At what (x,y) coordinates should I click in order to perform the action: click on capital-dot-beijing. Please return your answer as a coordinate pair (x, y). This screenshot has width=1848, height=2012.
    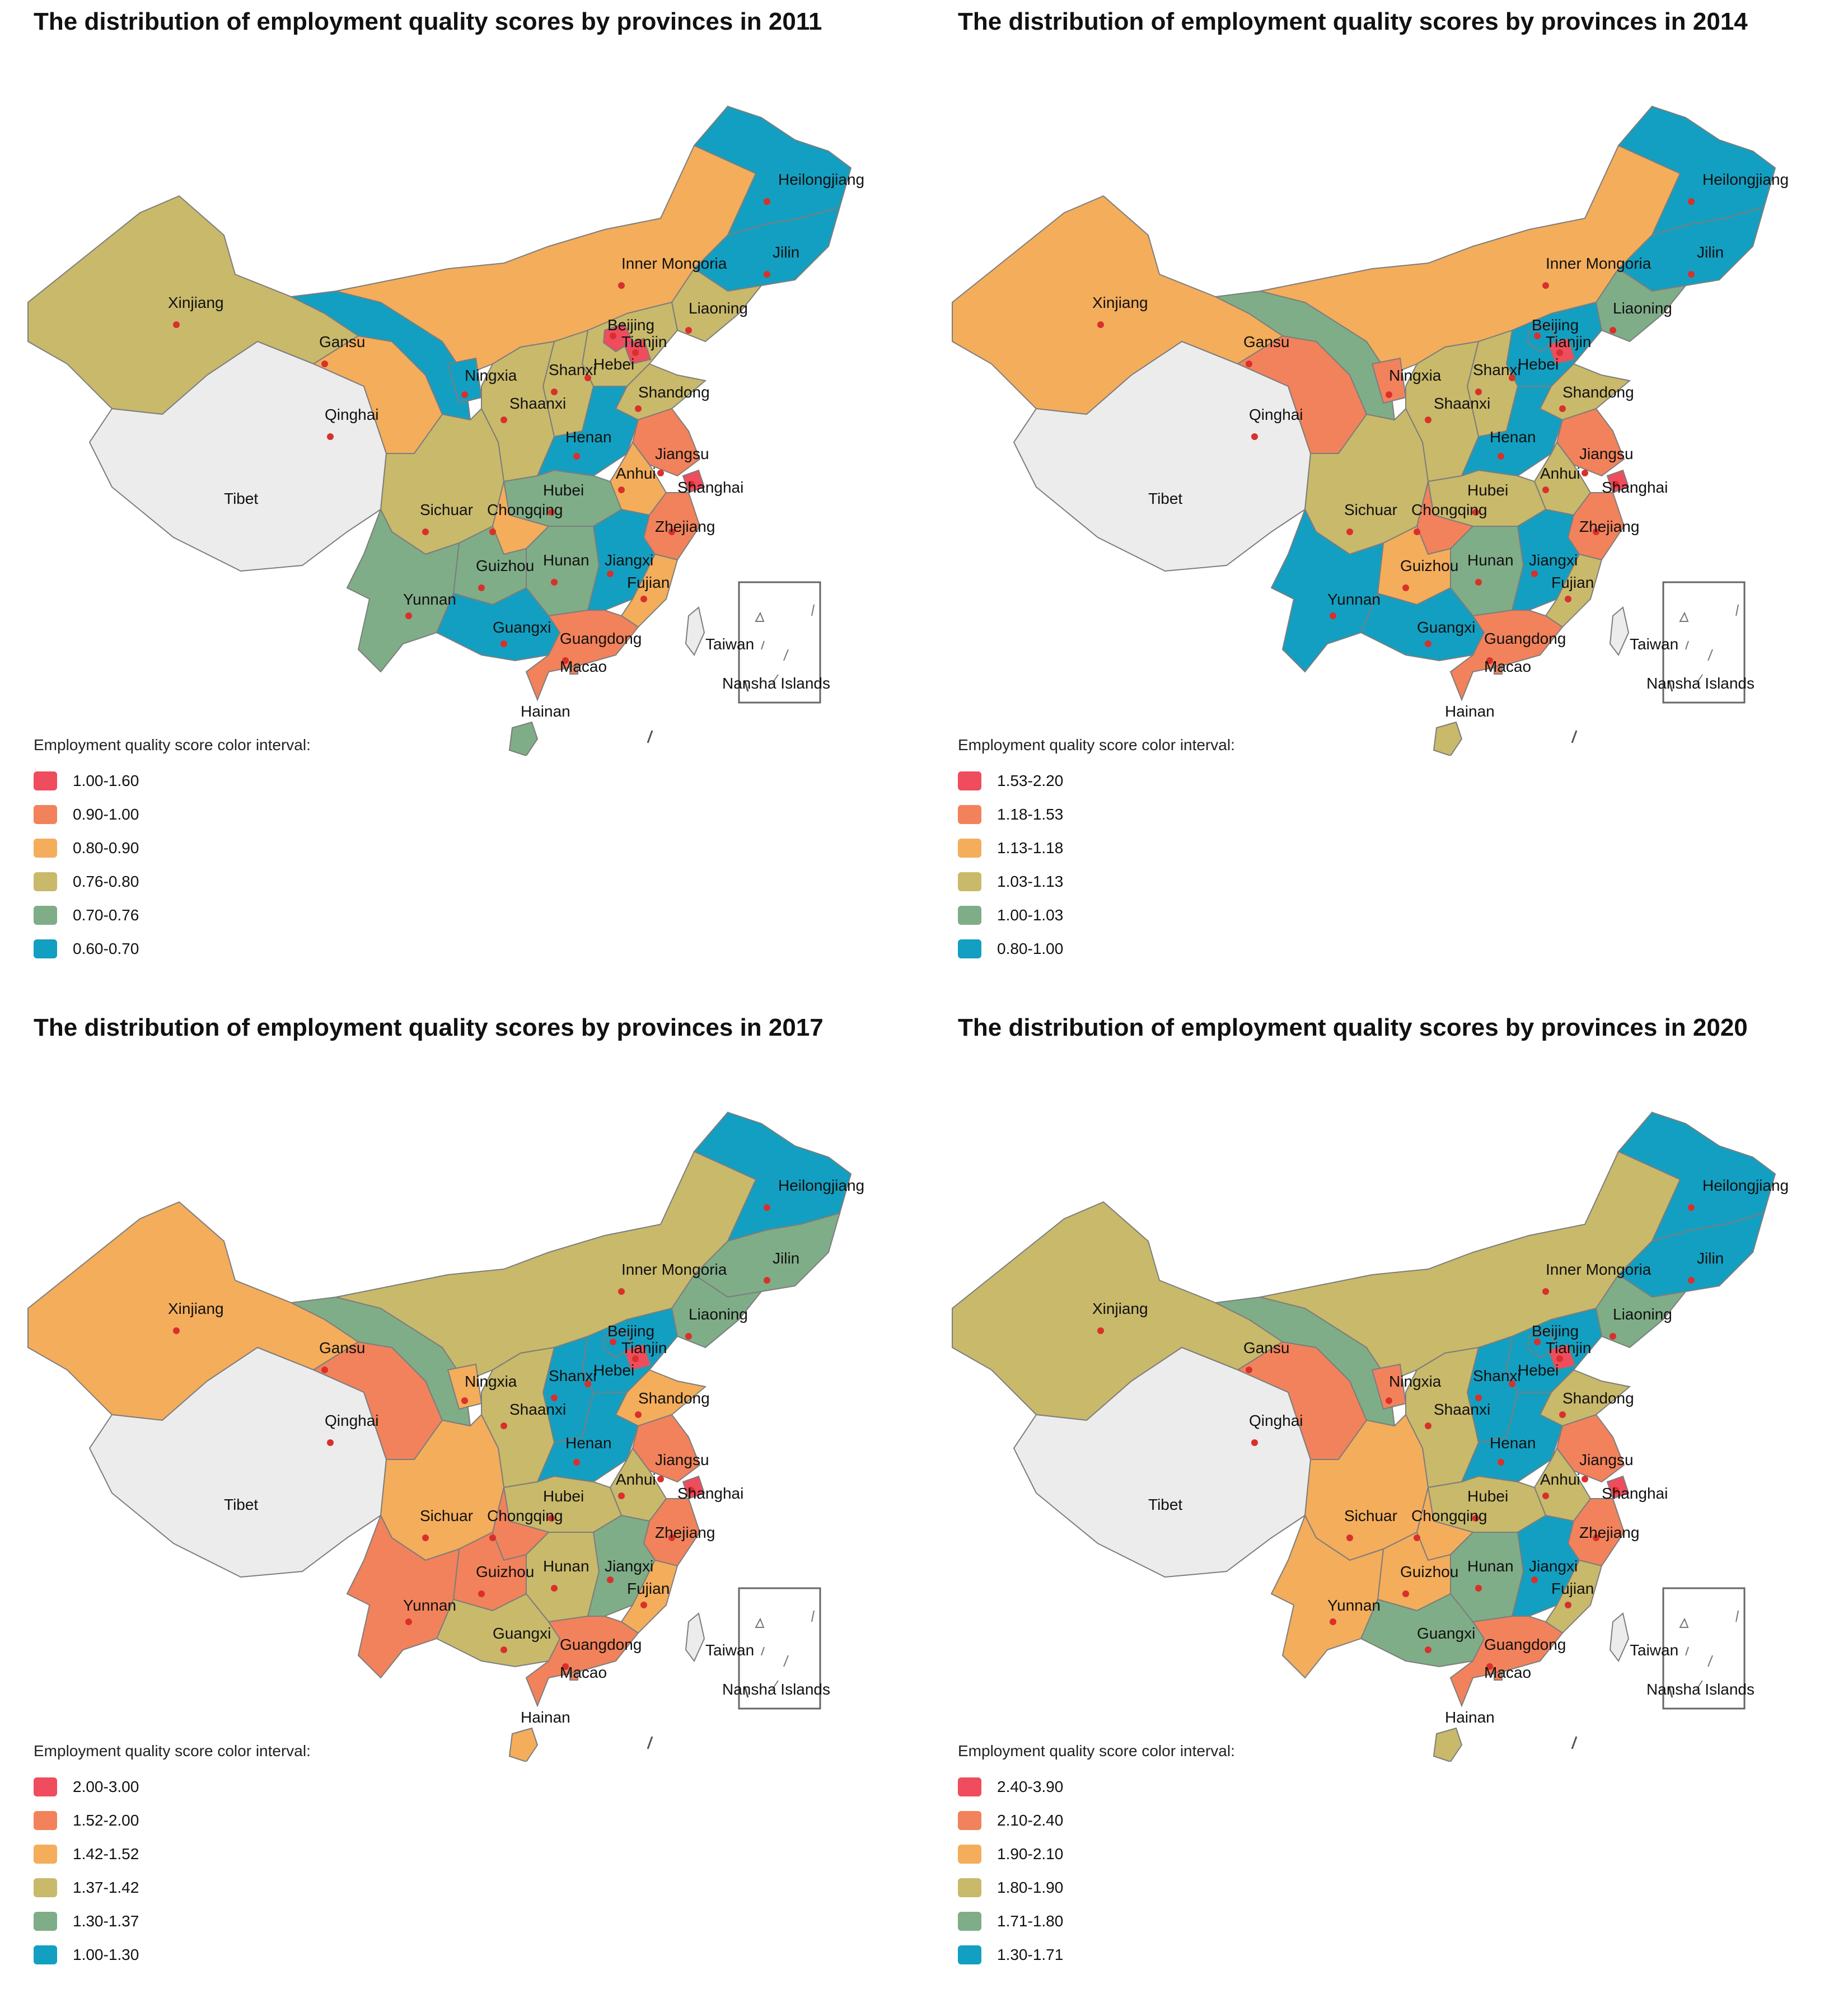
    Looking at the image, I should click on (613, 1342).